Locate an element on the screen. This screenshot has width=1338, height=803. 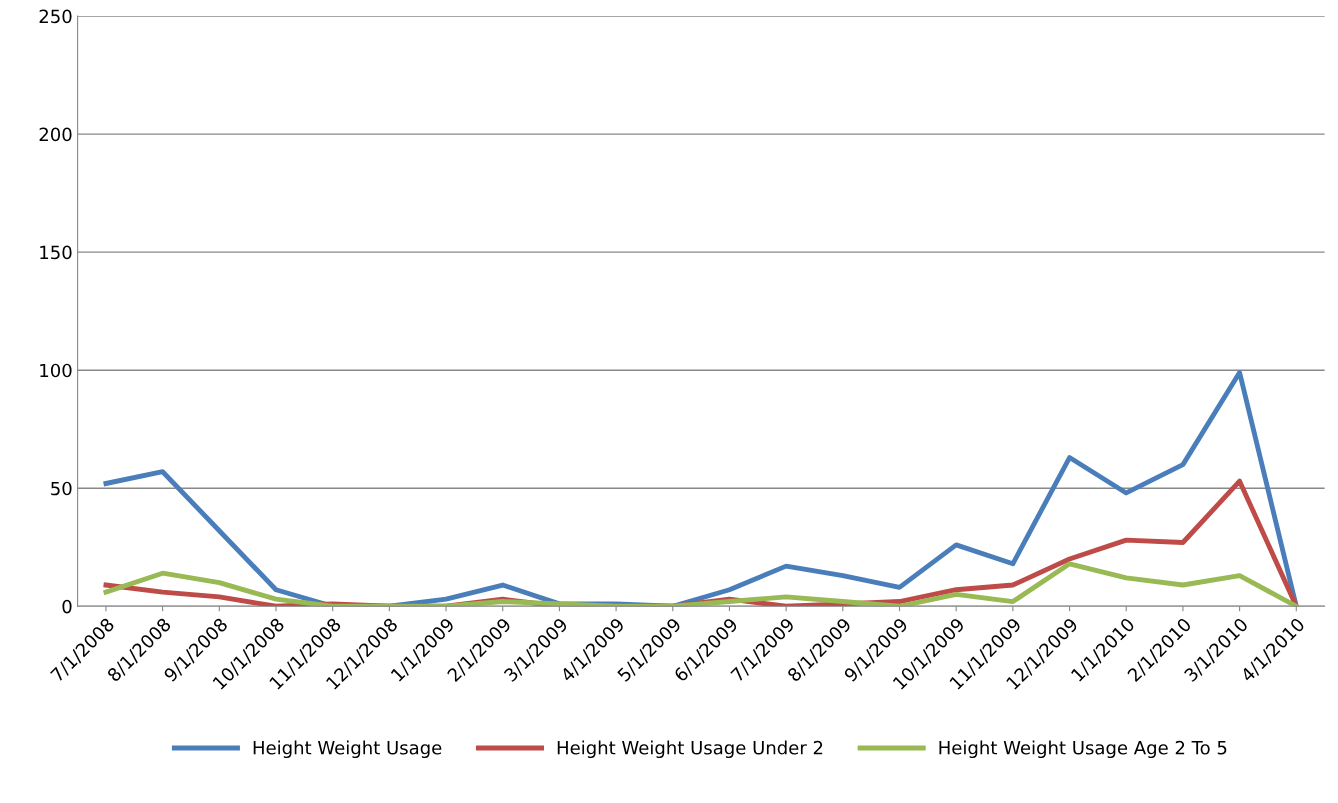
line-series is located at coordinates (701, 584).